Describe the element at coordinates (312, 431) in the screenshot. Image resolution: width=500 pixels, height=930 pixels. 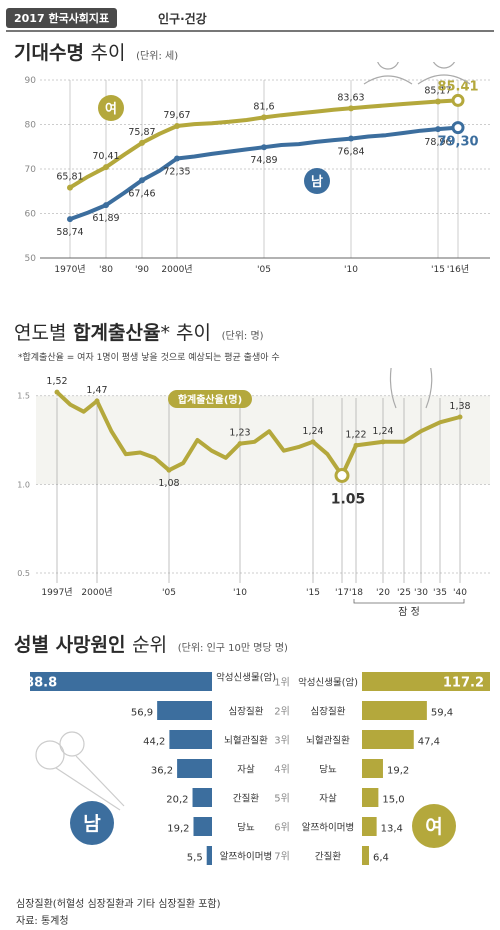
I see `data-label: 1,24` at that location.